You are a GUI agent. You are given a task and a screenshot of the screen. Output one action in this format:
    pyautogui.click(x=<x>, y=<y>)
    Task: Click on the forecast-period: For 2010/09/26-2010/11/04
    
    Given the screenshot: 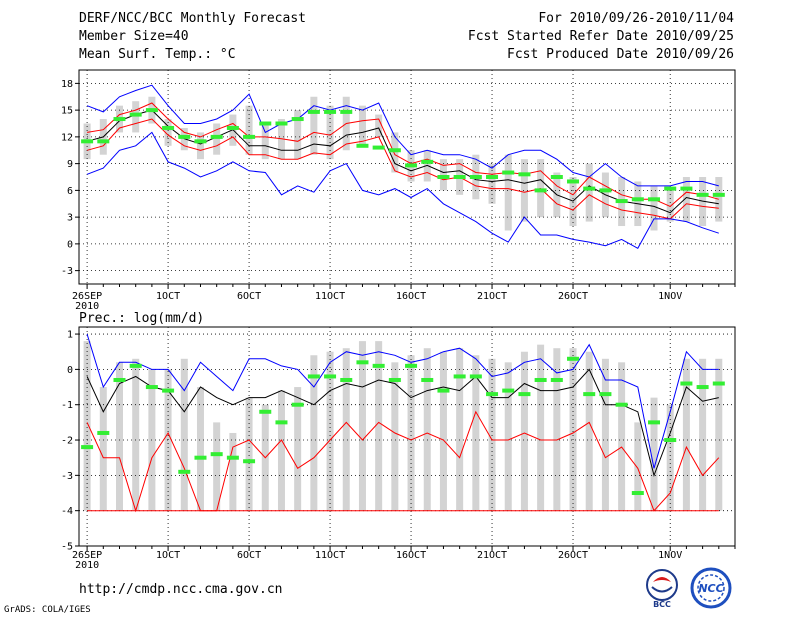 What is the action you would take?
    pyautogui.click(x=636, y=18)
    